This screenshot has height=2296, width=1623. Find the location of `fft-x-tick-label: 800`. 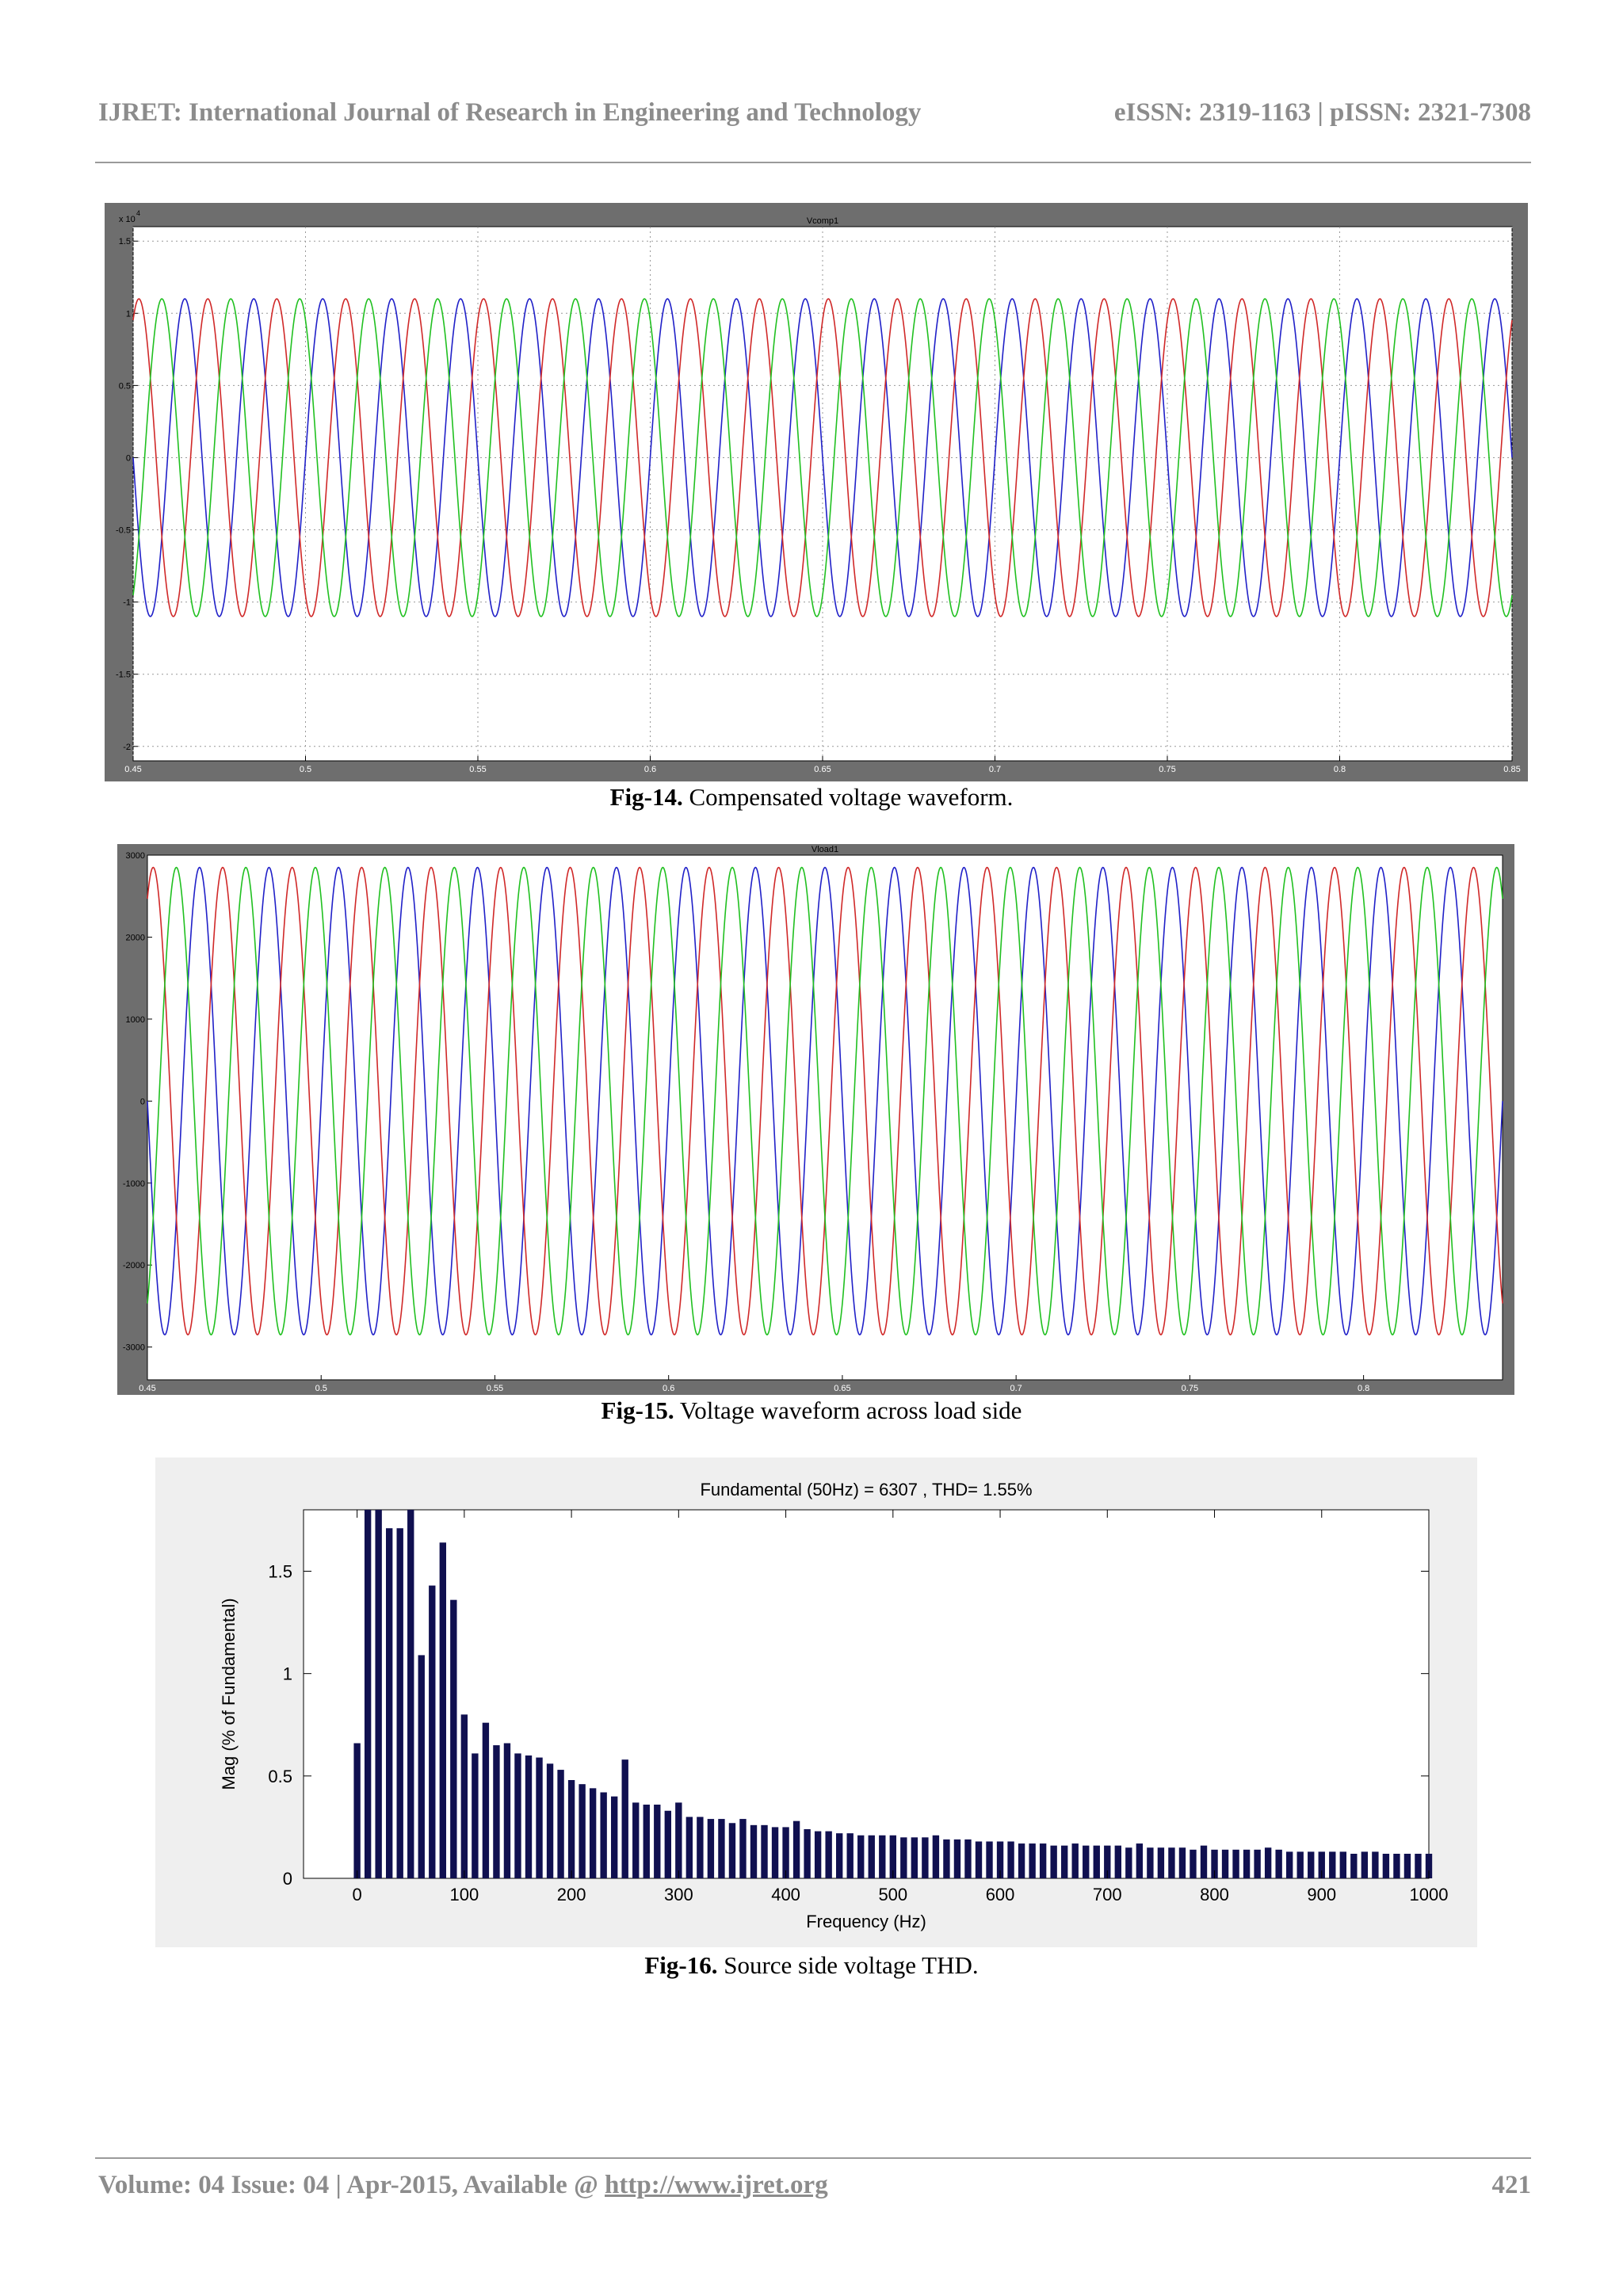

fft-x-tick-label: 800 is located at coordinates (1215, 1894).